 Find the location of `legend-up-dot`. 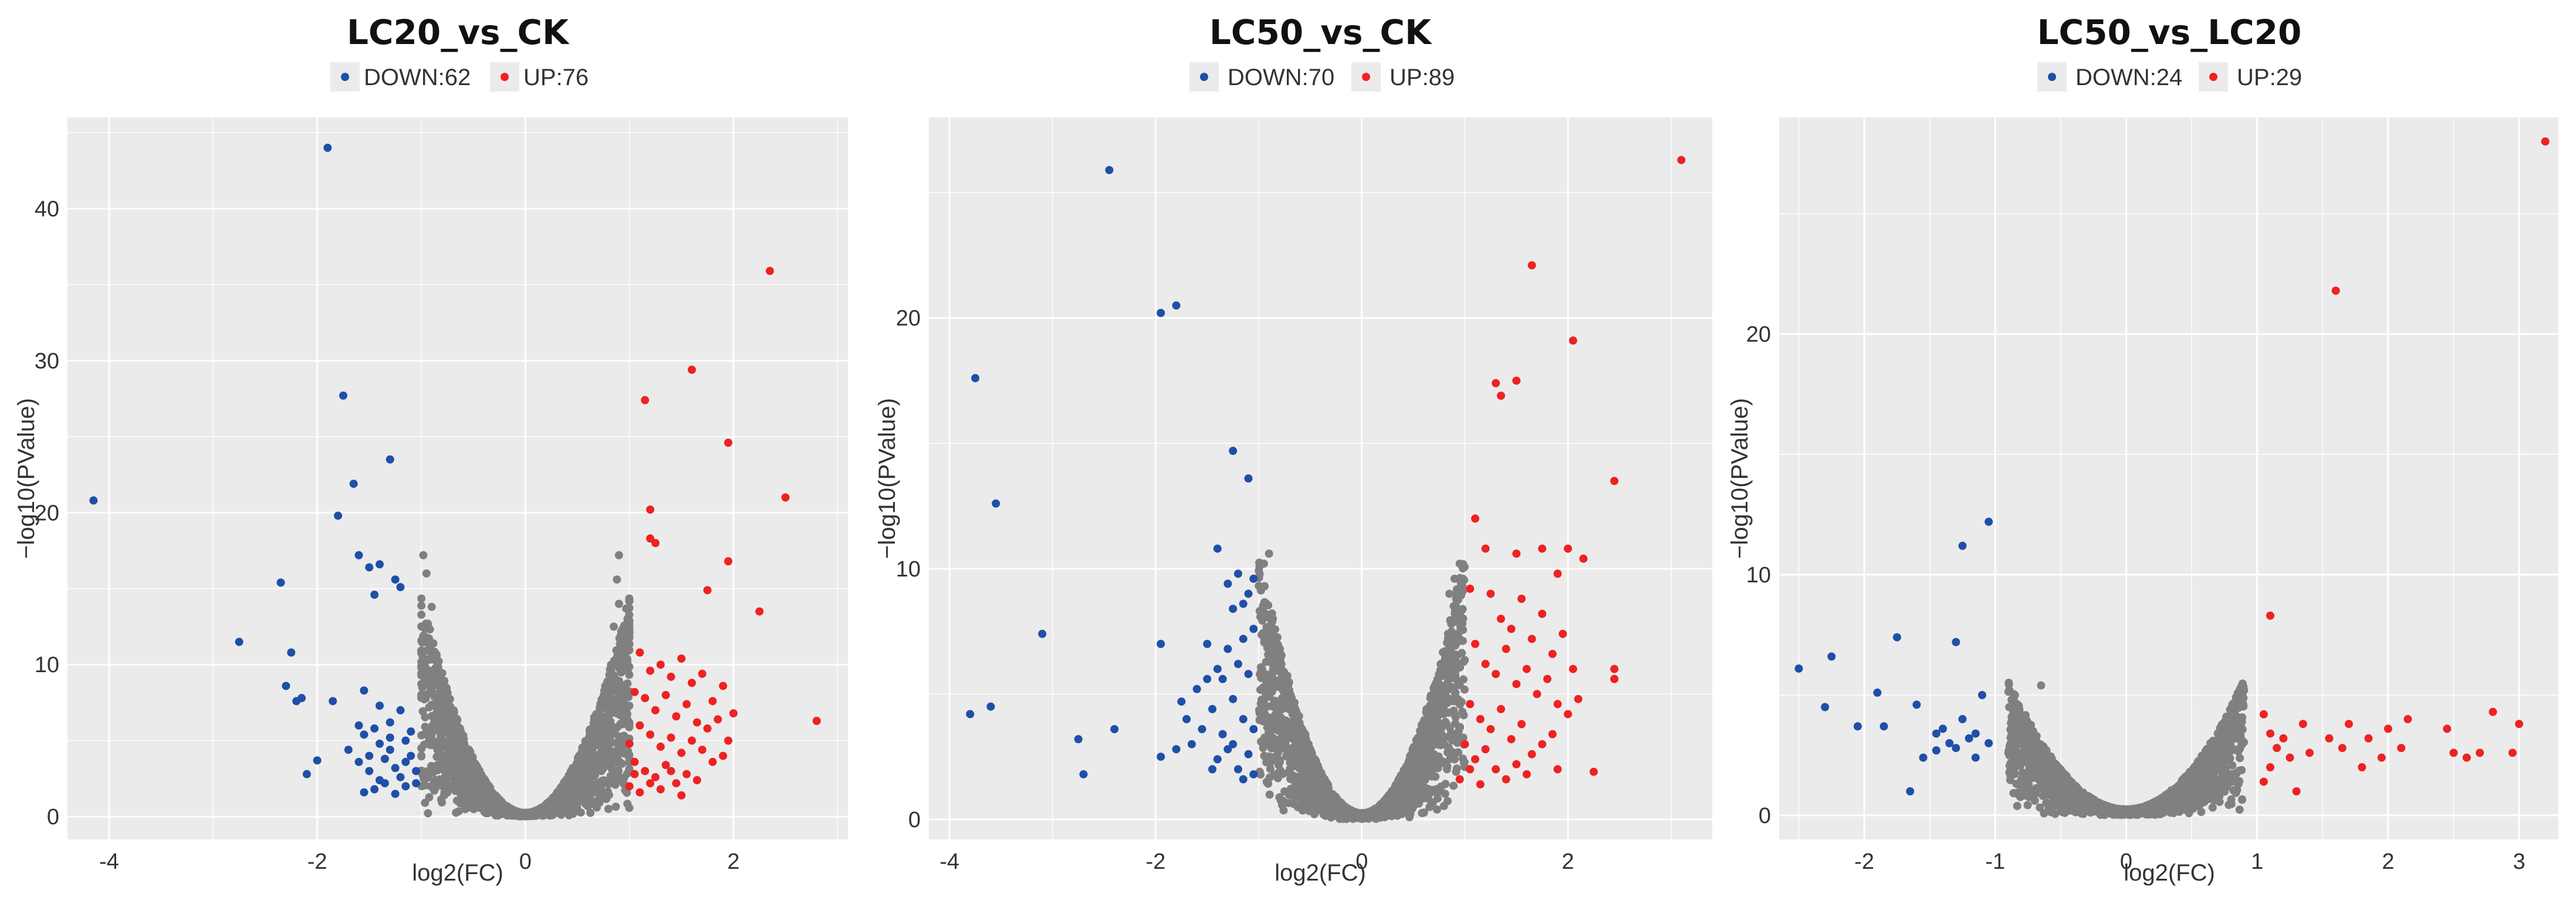

legend-up-dot is located at coordinates (1366, 77).